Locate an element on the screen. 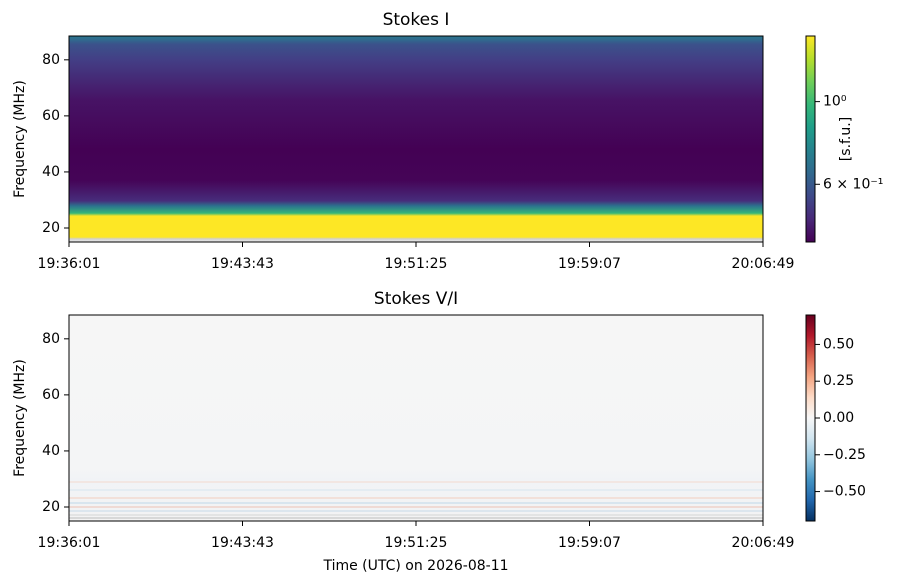 The height and width of the screenshot is (587, 906). colorbar-tick-label: 0.25 is located at coordinates (838, 381).